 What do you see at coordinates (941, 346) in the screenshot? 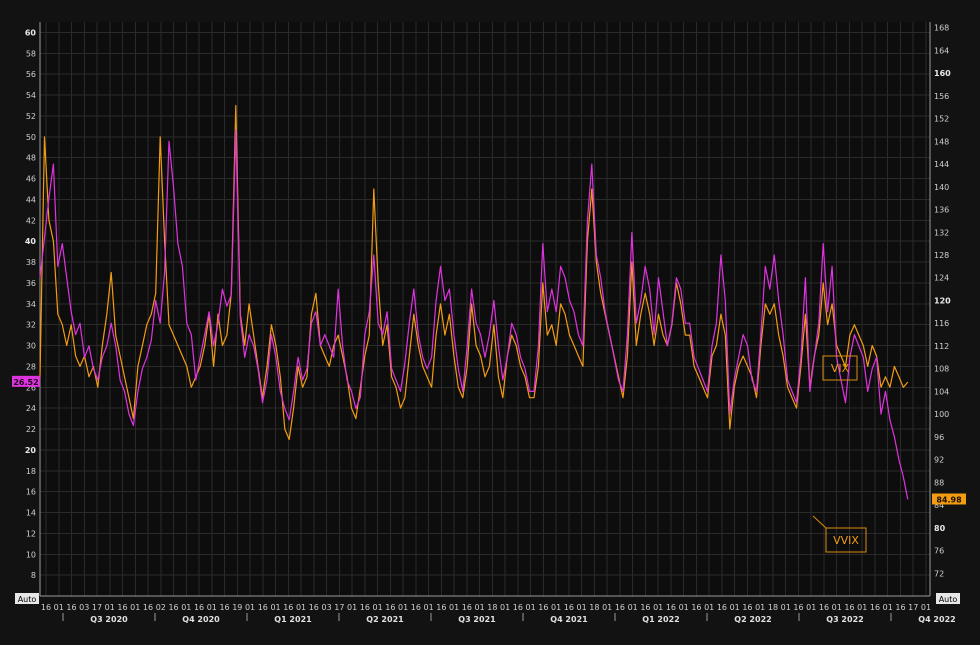
I see `right-tick-label: 112` at bounding box center [941, 346].